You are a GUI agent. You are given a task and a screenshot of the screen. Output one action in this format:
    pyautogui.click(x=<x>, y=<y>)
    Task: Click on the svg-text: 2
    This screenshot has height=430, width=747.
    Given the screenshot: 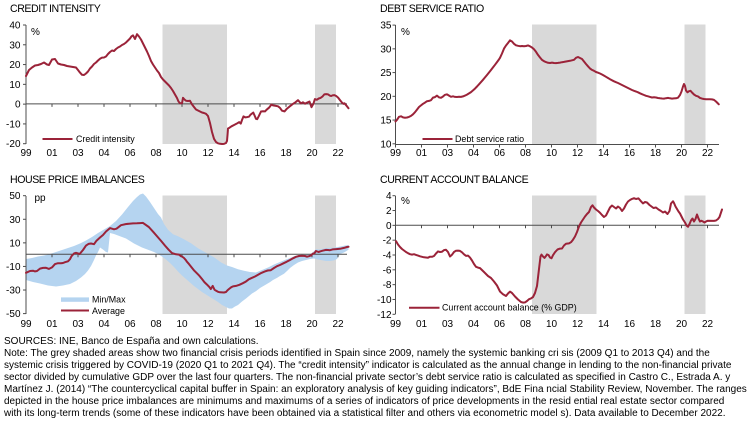 What is the action you would take?
    pyautogui.click(x=389, y=211)
    